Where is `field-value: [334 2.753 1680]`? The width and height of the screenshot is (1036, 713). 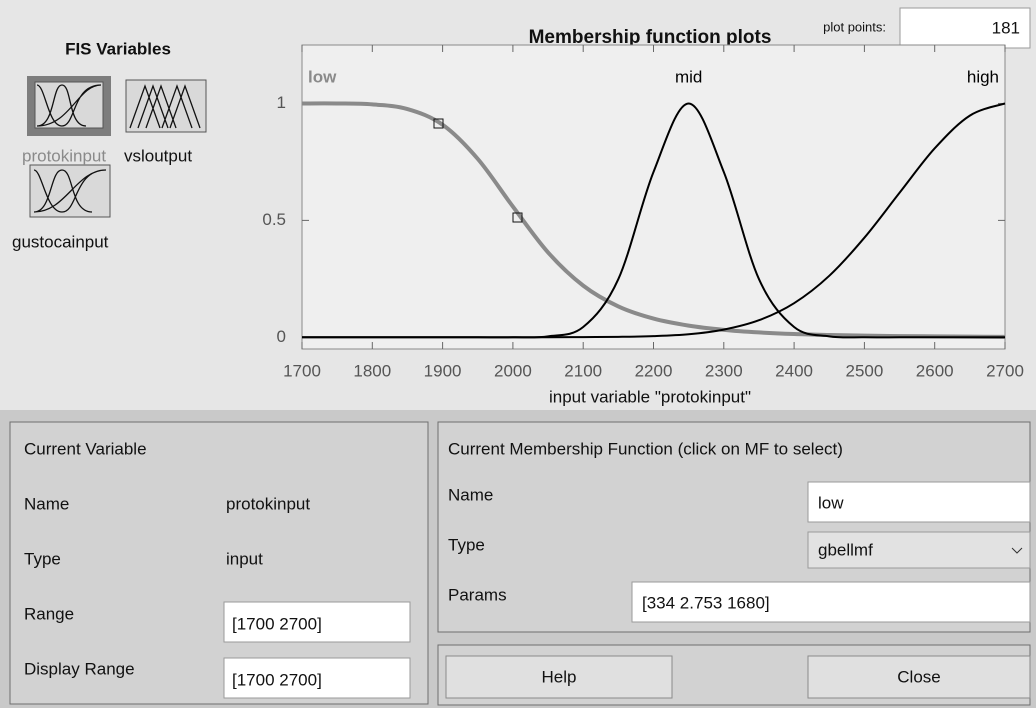 field-value: [334 2.753 1680] is located at coordinates (706, 602).